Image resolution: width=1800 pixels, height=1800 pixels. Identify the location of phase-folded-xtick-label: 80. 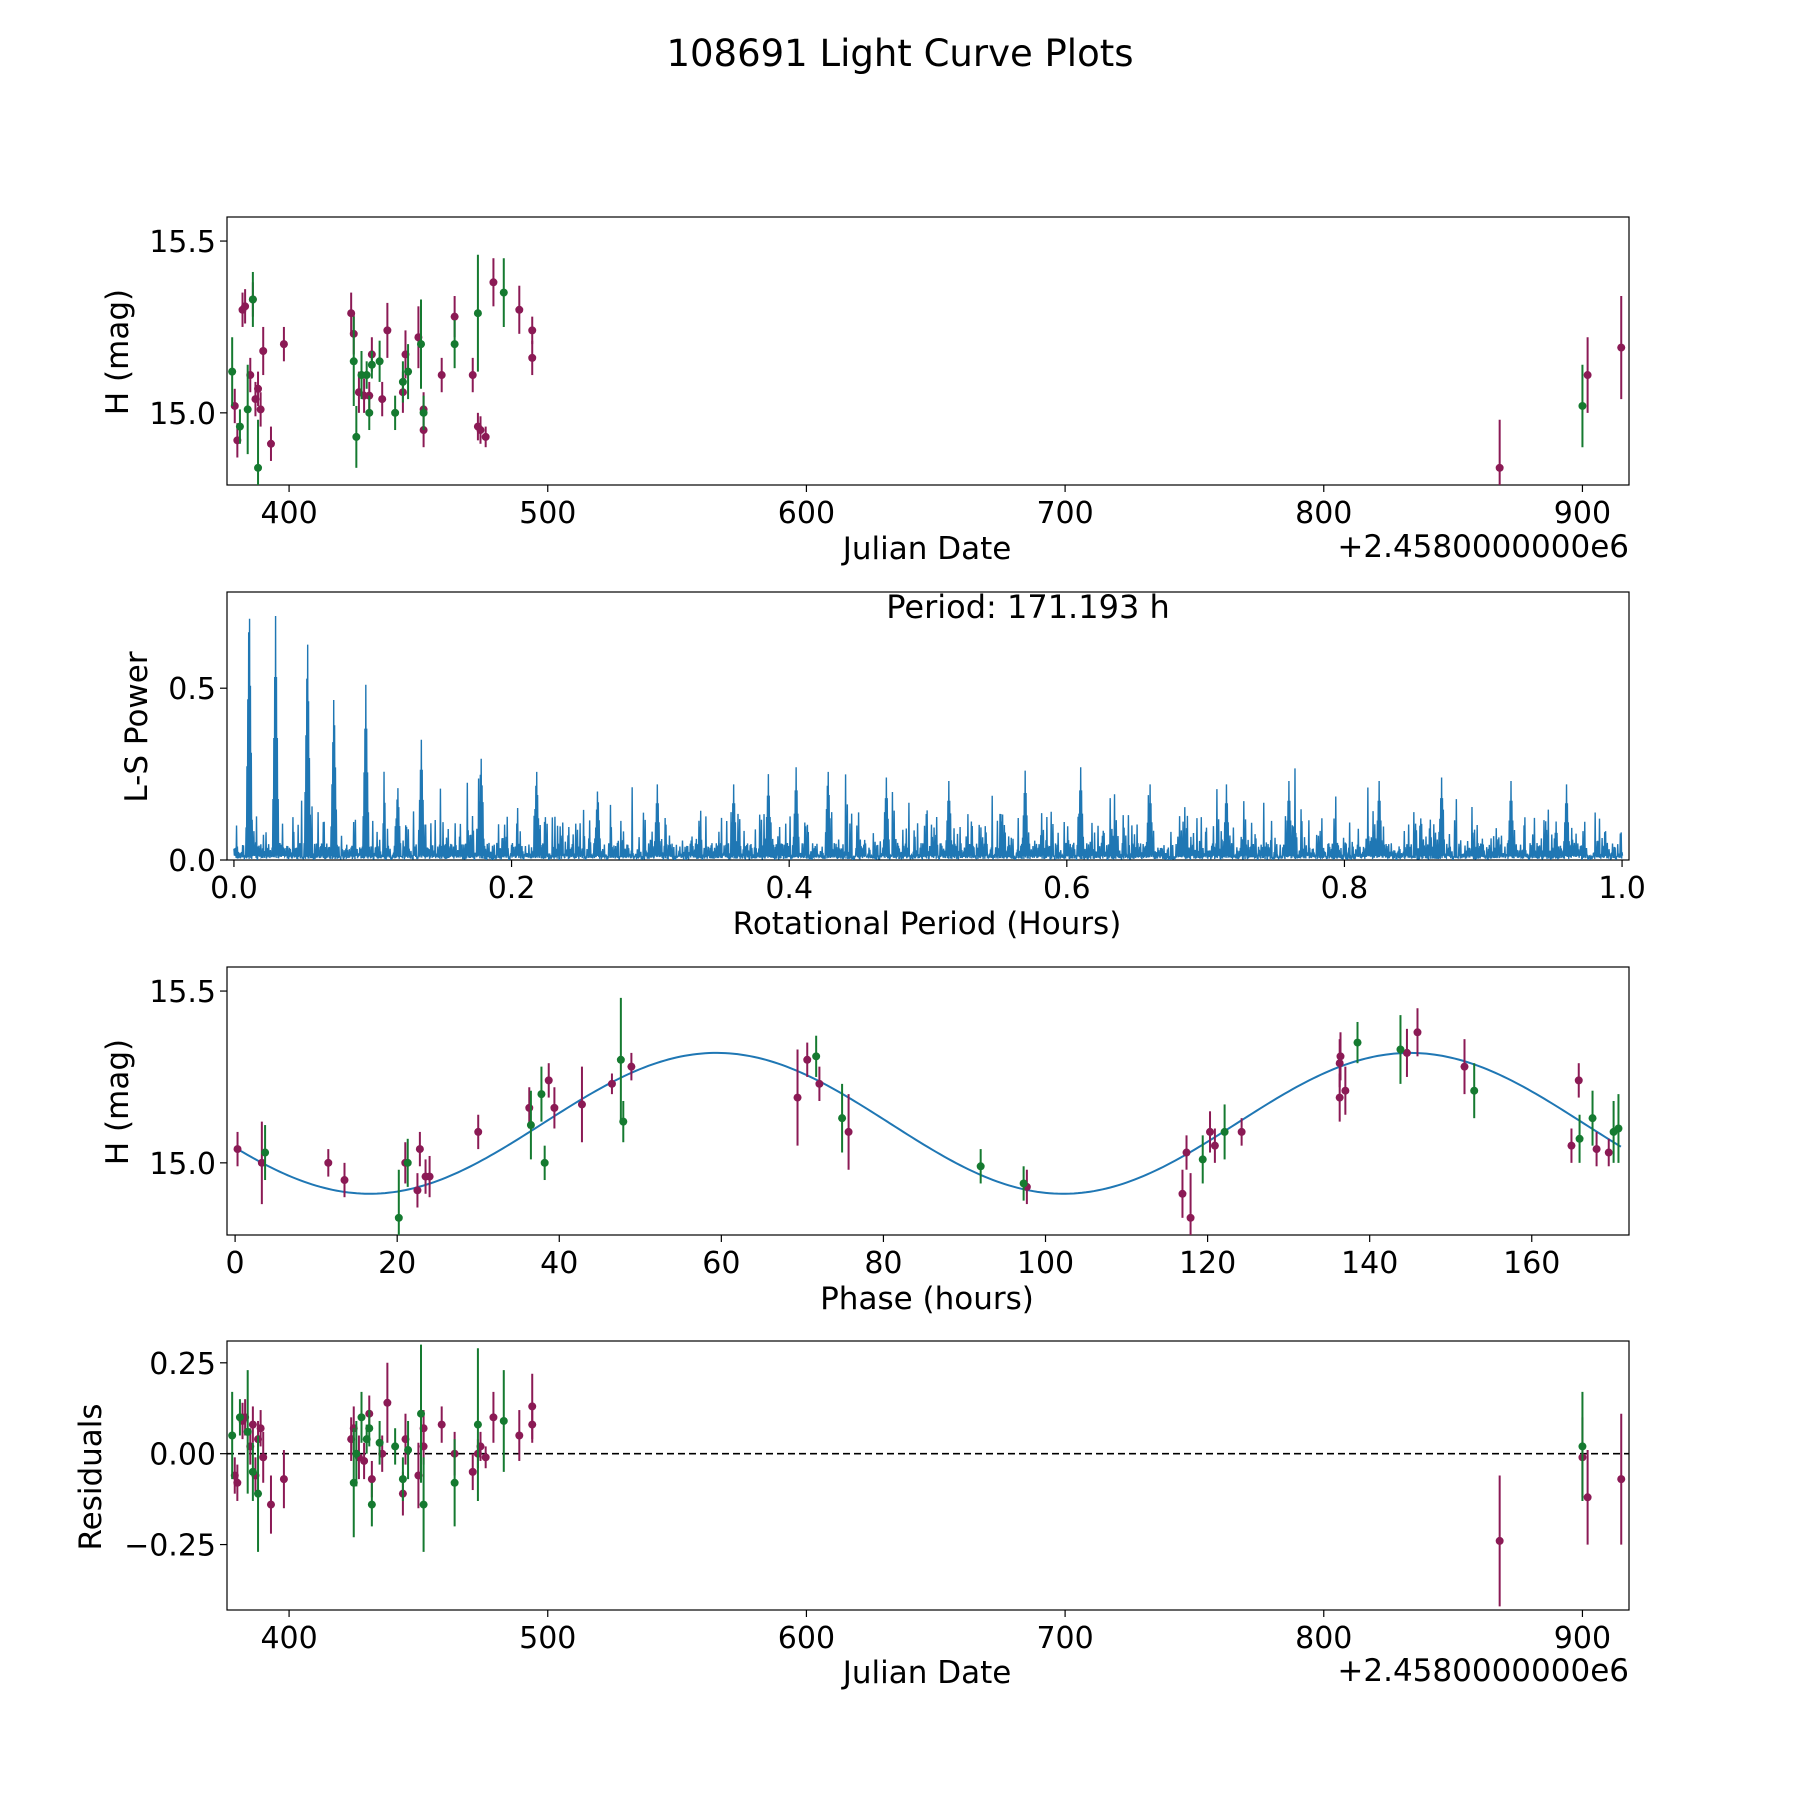
(883, 1263).